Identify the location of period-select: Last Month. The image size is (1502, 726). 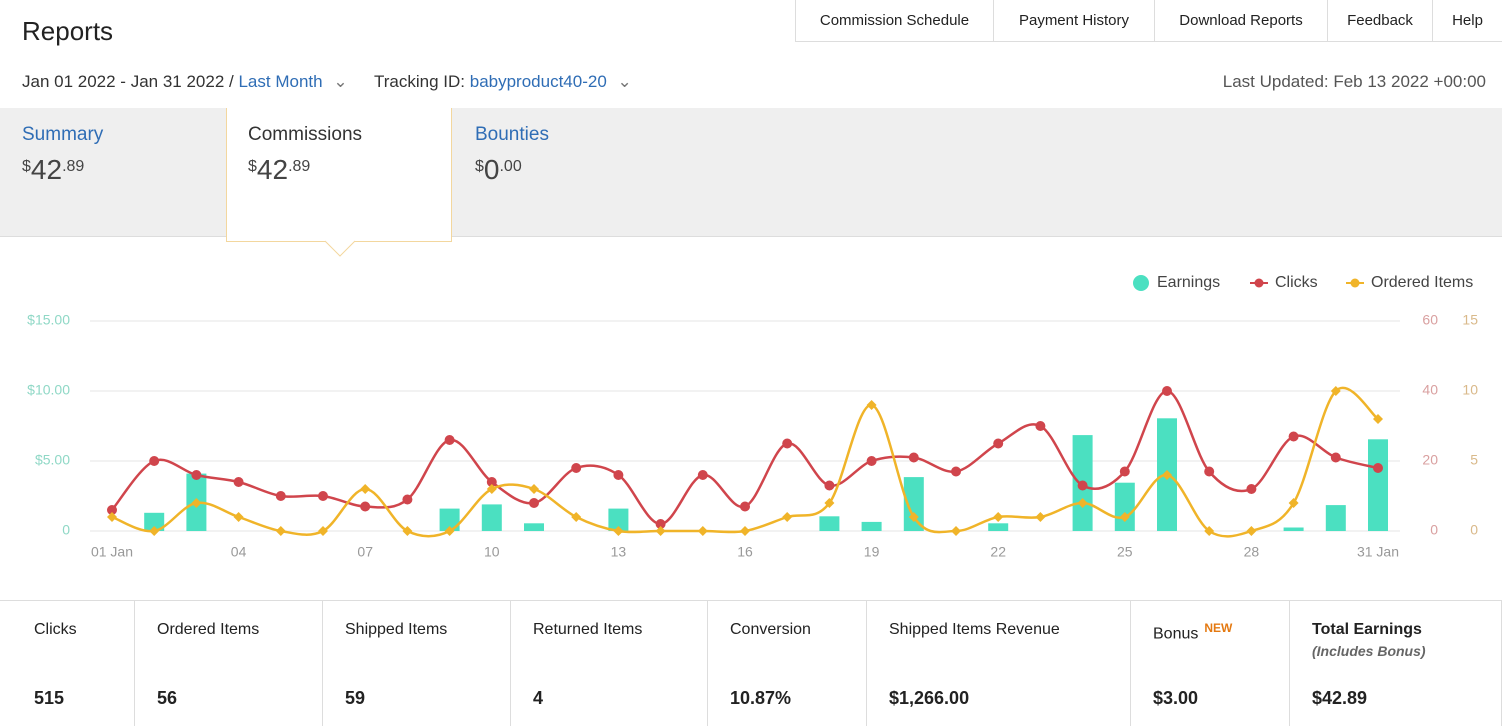
(280, 81).